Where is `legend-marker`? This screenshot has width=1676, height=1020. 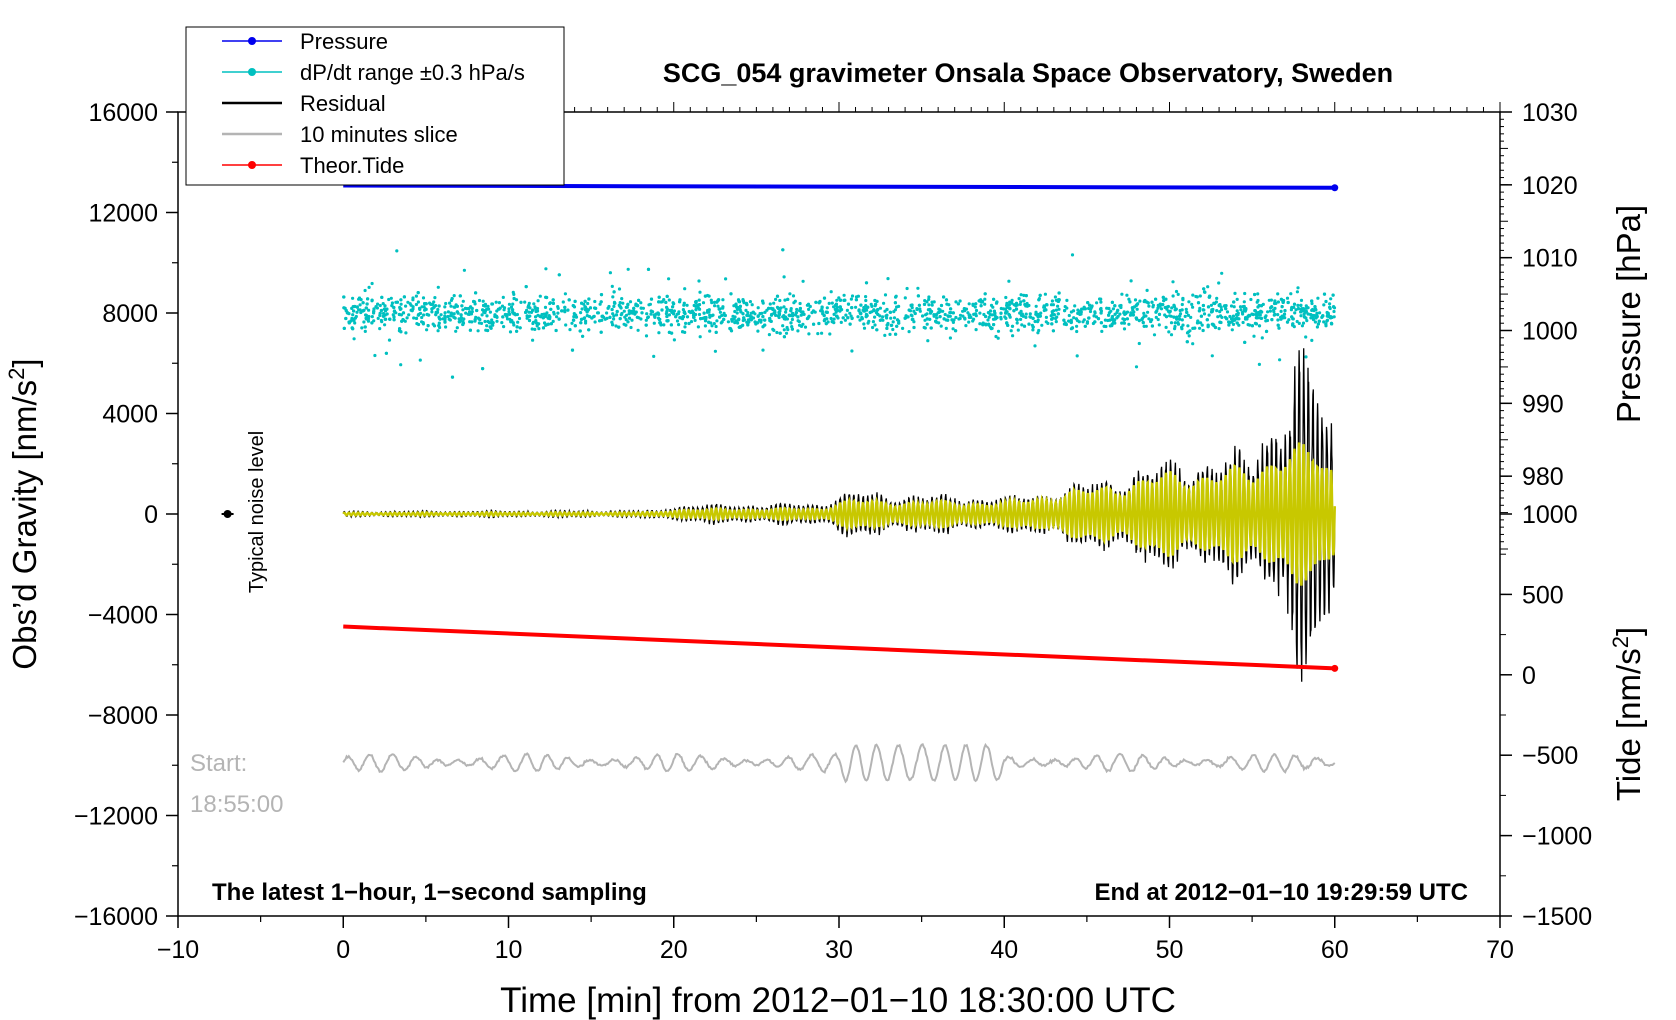 legend-marker is located at coordinates (252, 72).